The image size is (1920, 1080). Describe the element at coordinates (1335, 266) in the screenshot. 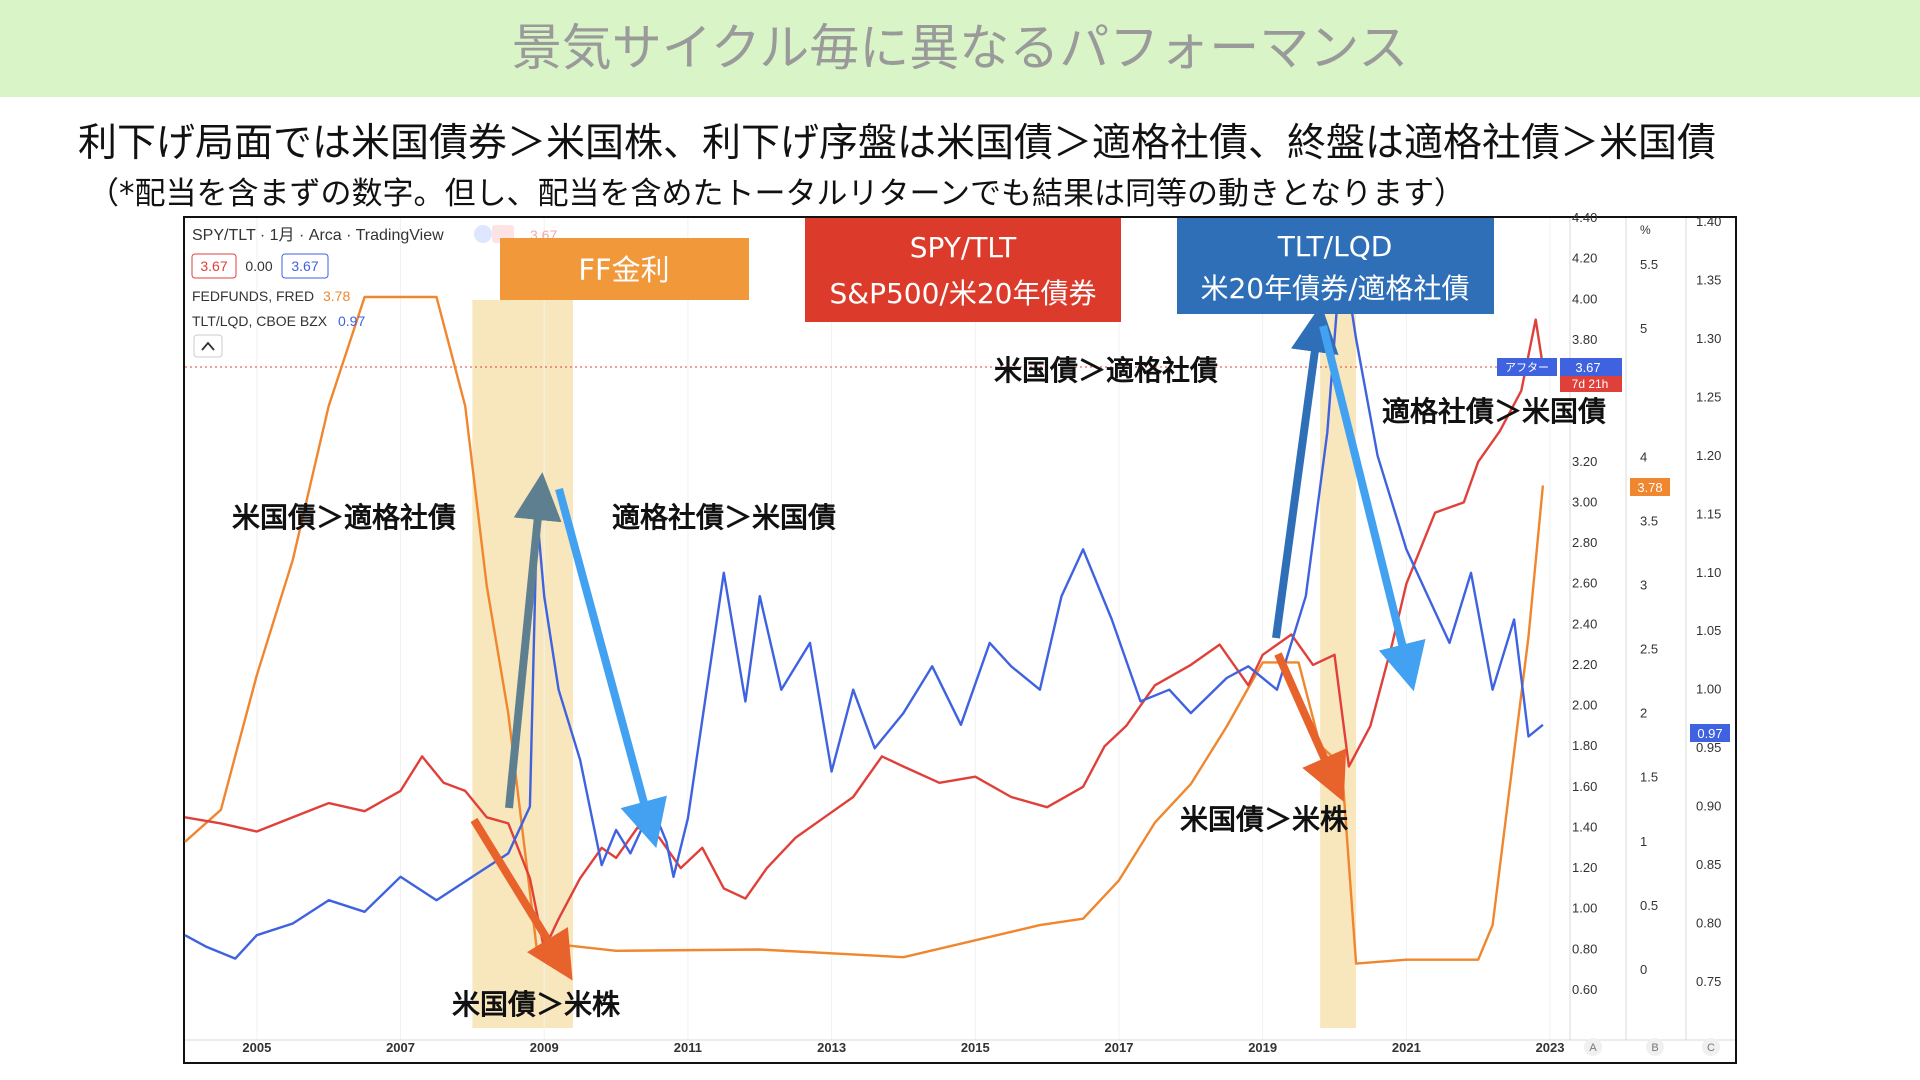

I see `tlt-lqd-box` at that location.